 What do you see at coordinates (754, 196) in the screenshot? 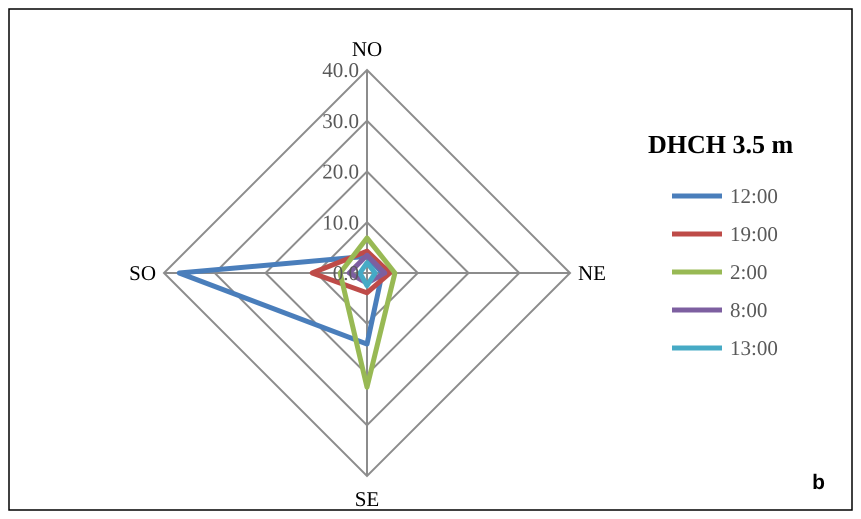
I see `legend-label: 12:00` at bounding box center [754, 196].